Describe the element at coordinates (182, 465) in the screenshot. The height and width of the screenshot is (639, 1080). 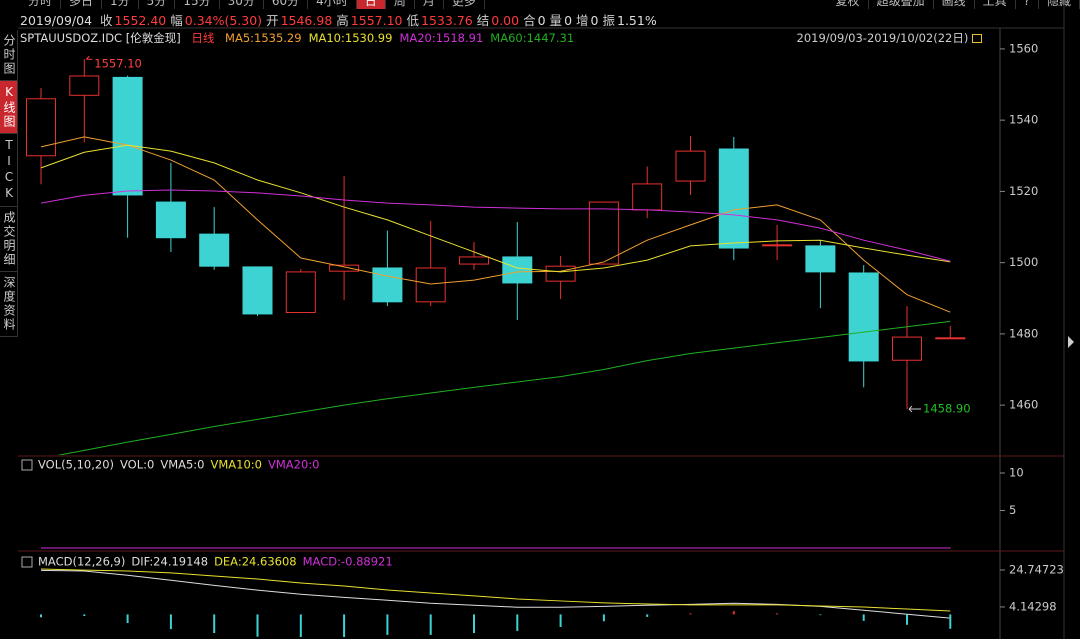
I see `pane-legend: VMA5:0` at that location.